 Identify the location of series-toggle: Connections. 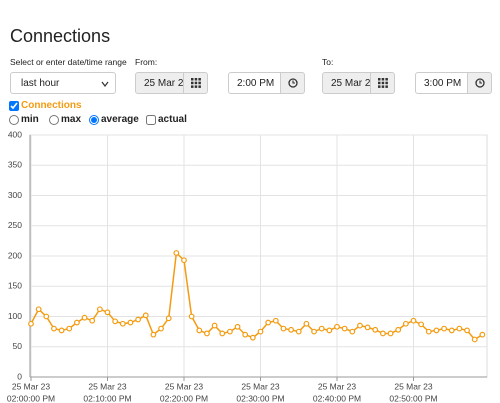
(45, 105).